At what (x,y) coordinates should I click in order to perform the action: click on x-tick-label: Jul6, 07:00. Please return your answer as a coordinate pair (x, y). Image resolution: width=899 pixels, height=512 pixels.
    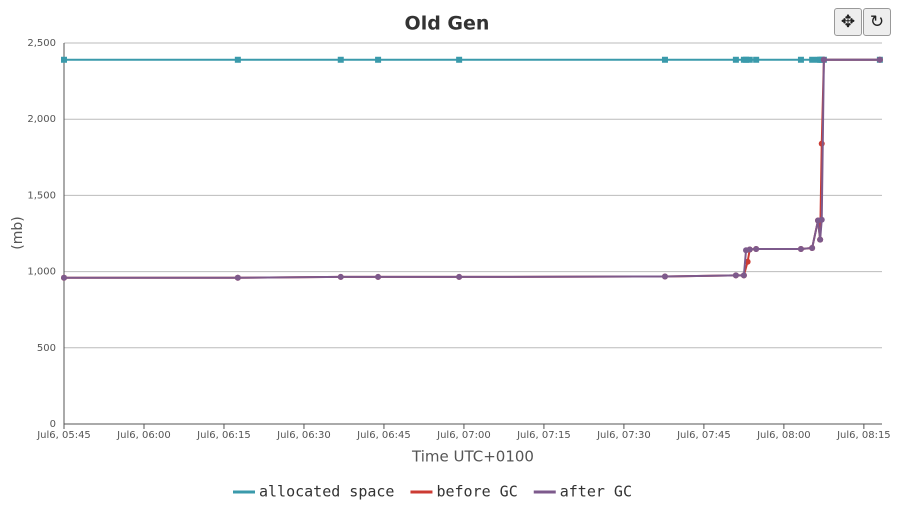
    Looking at the image, I should click on (463, 435).